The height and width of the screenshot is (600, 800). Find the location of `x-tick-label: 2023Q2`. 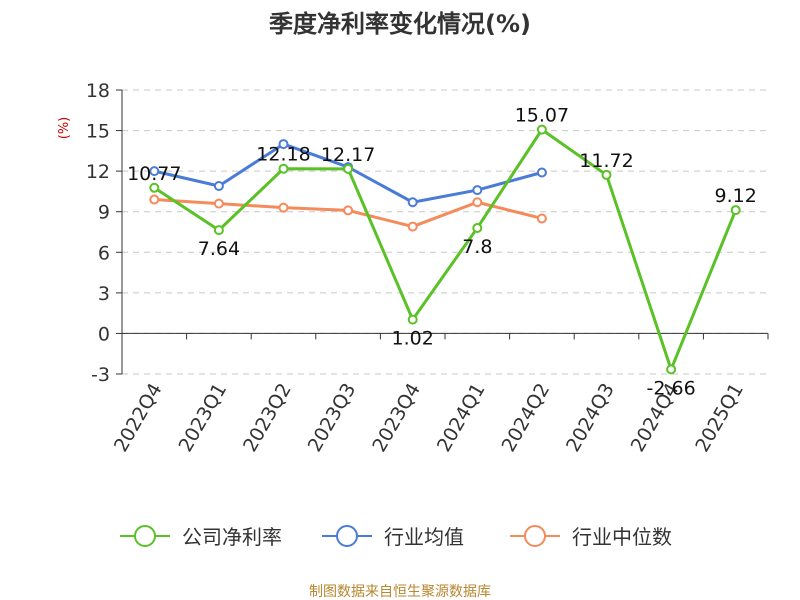

x-tick-label: 2023Q2 is located at coordinates (267, 418).